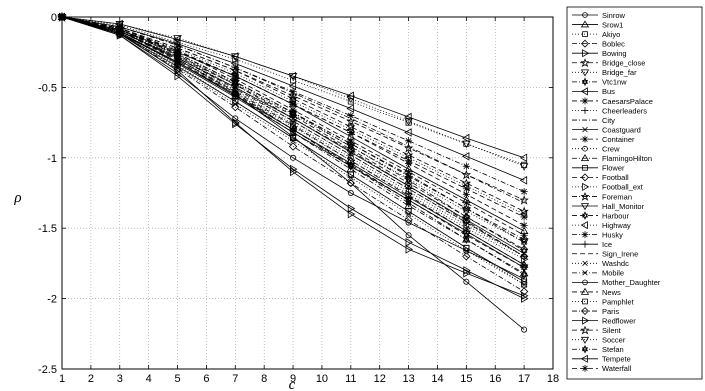 This screenshot has height=391, width=705. Describe the element at coordinates (380, 379) in the screenshot. I see `x-tick-label: 12` at that location.